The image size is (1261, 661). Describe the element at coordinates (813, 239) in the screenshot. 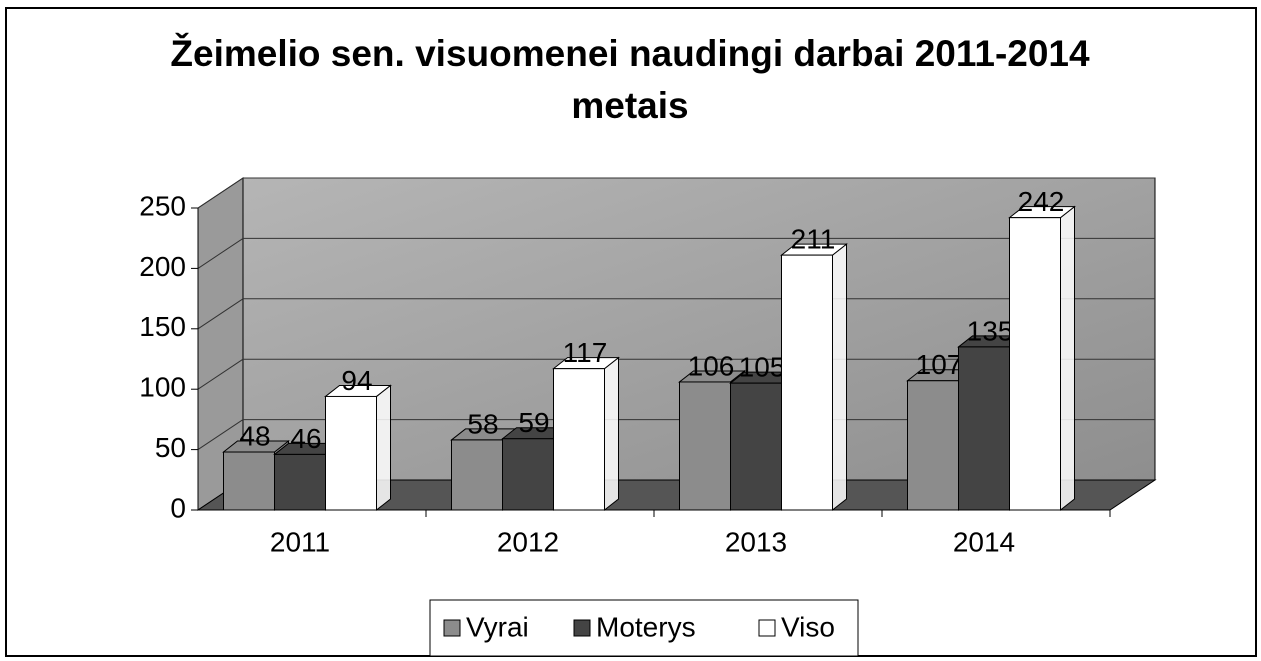

I see `data-label: 211` at that location.